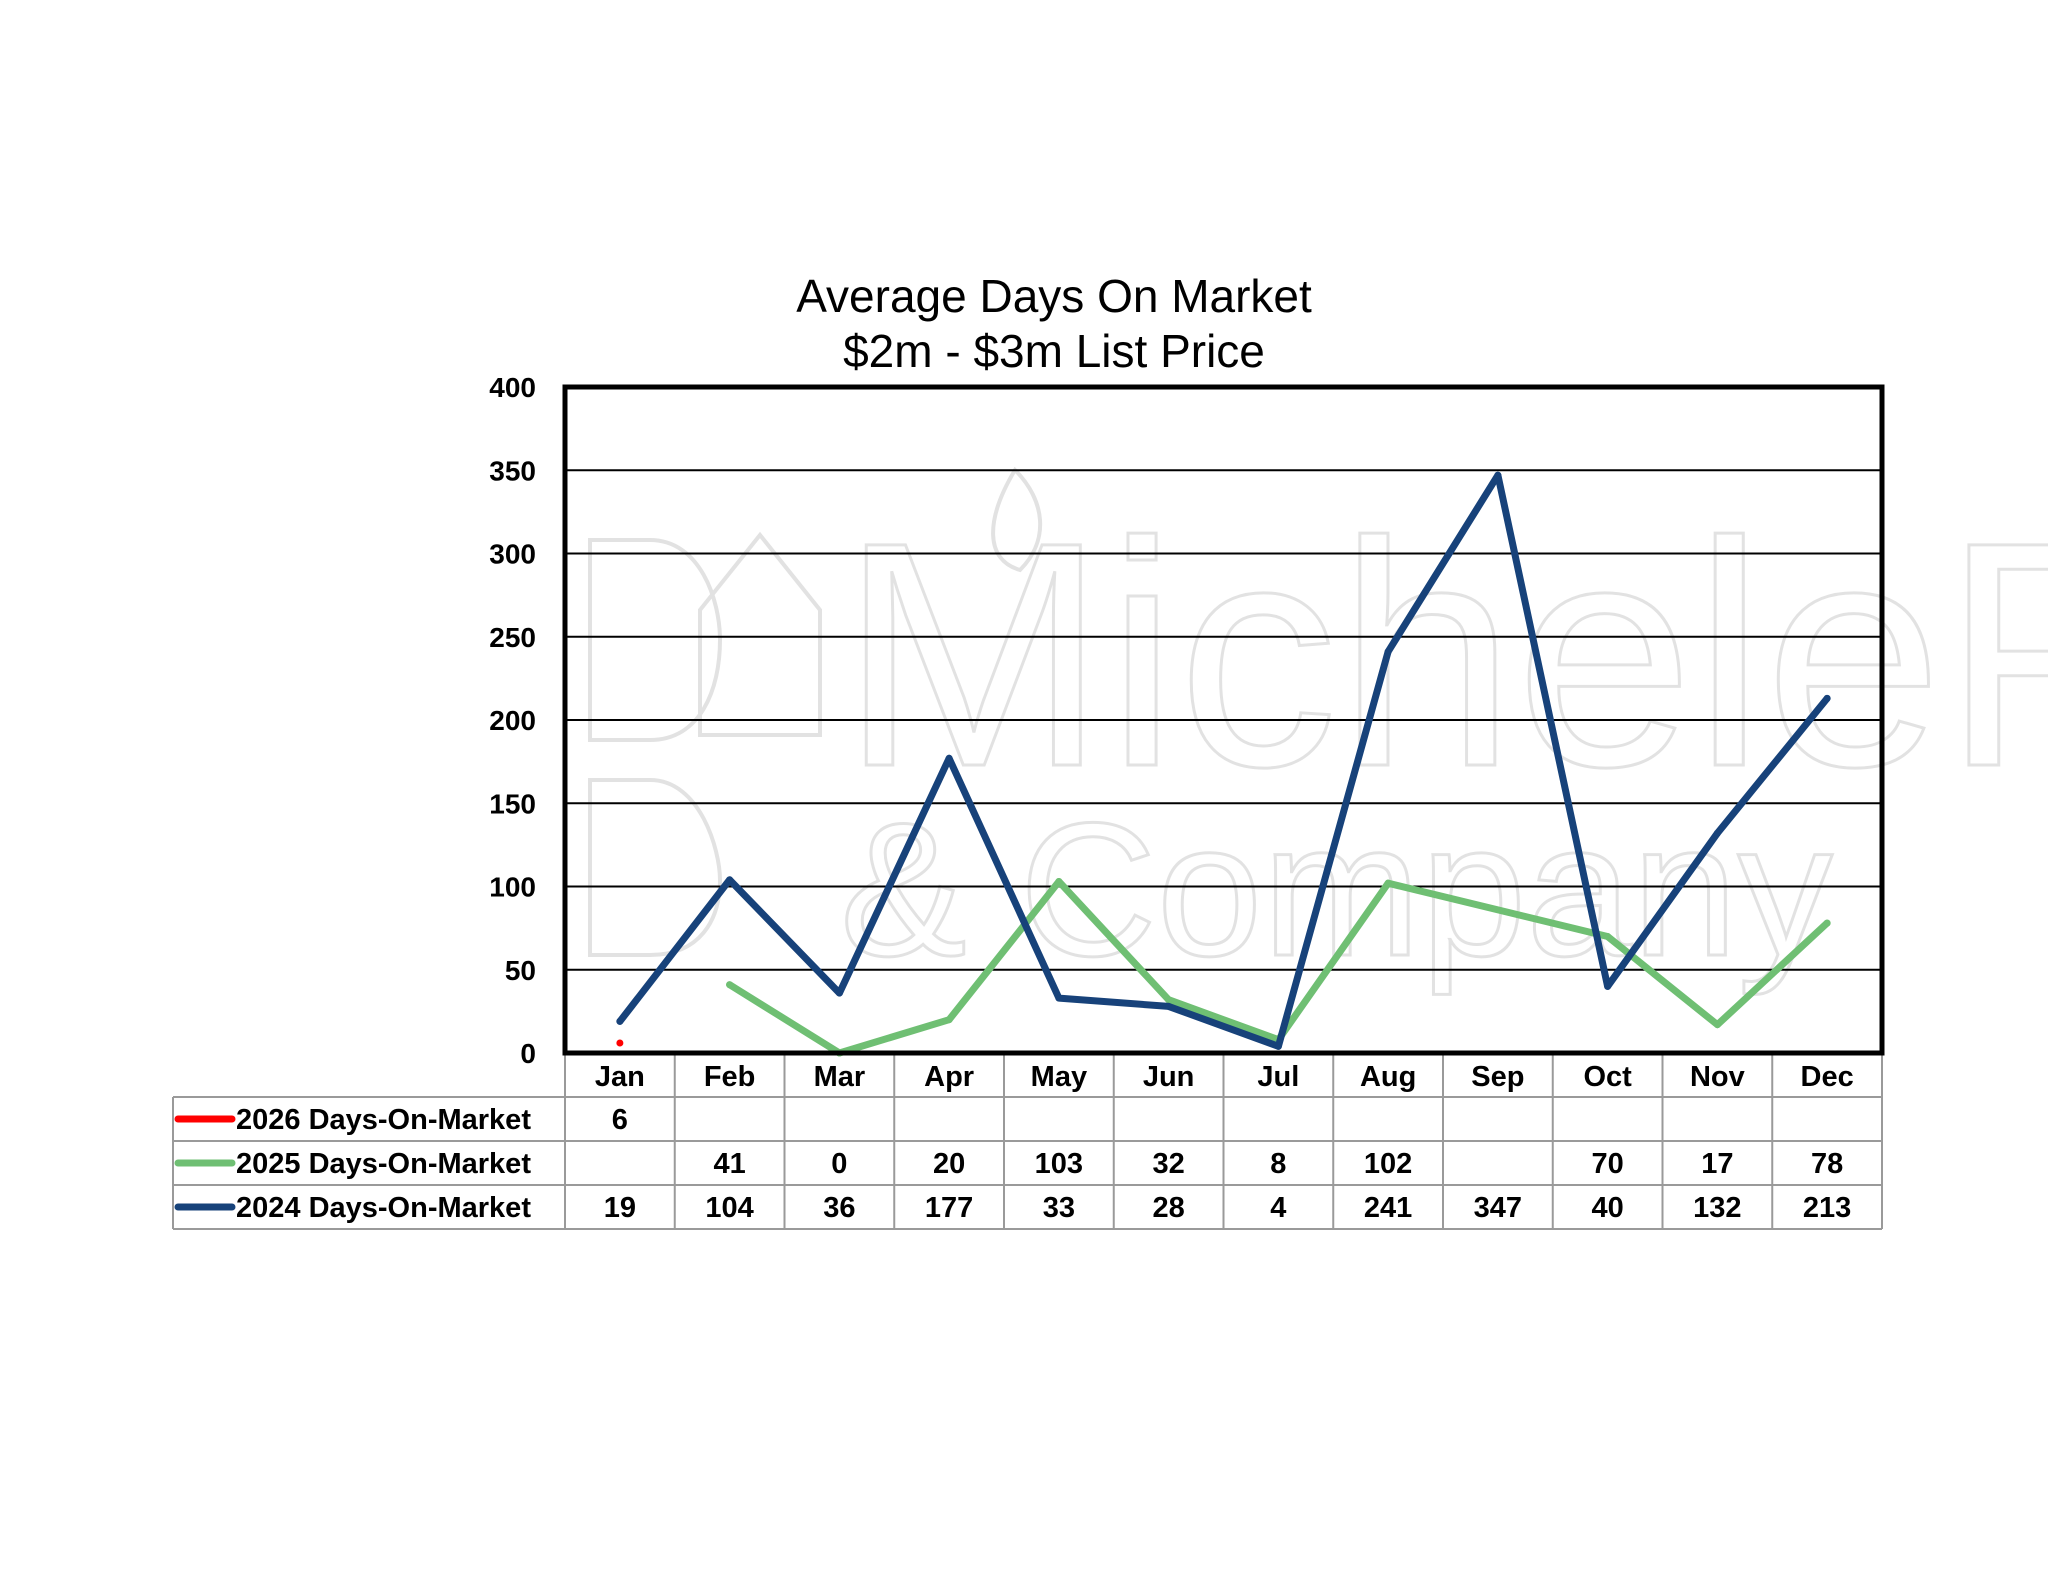  I want to click on table-cell-value: 8, so click(1278, 1164).